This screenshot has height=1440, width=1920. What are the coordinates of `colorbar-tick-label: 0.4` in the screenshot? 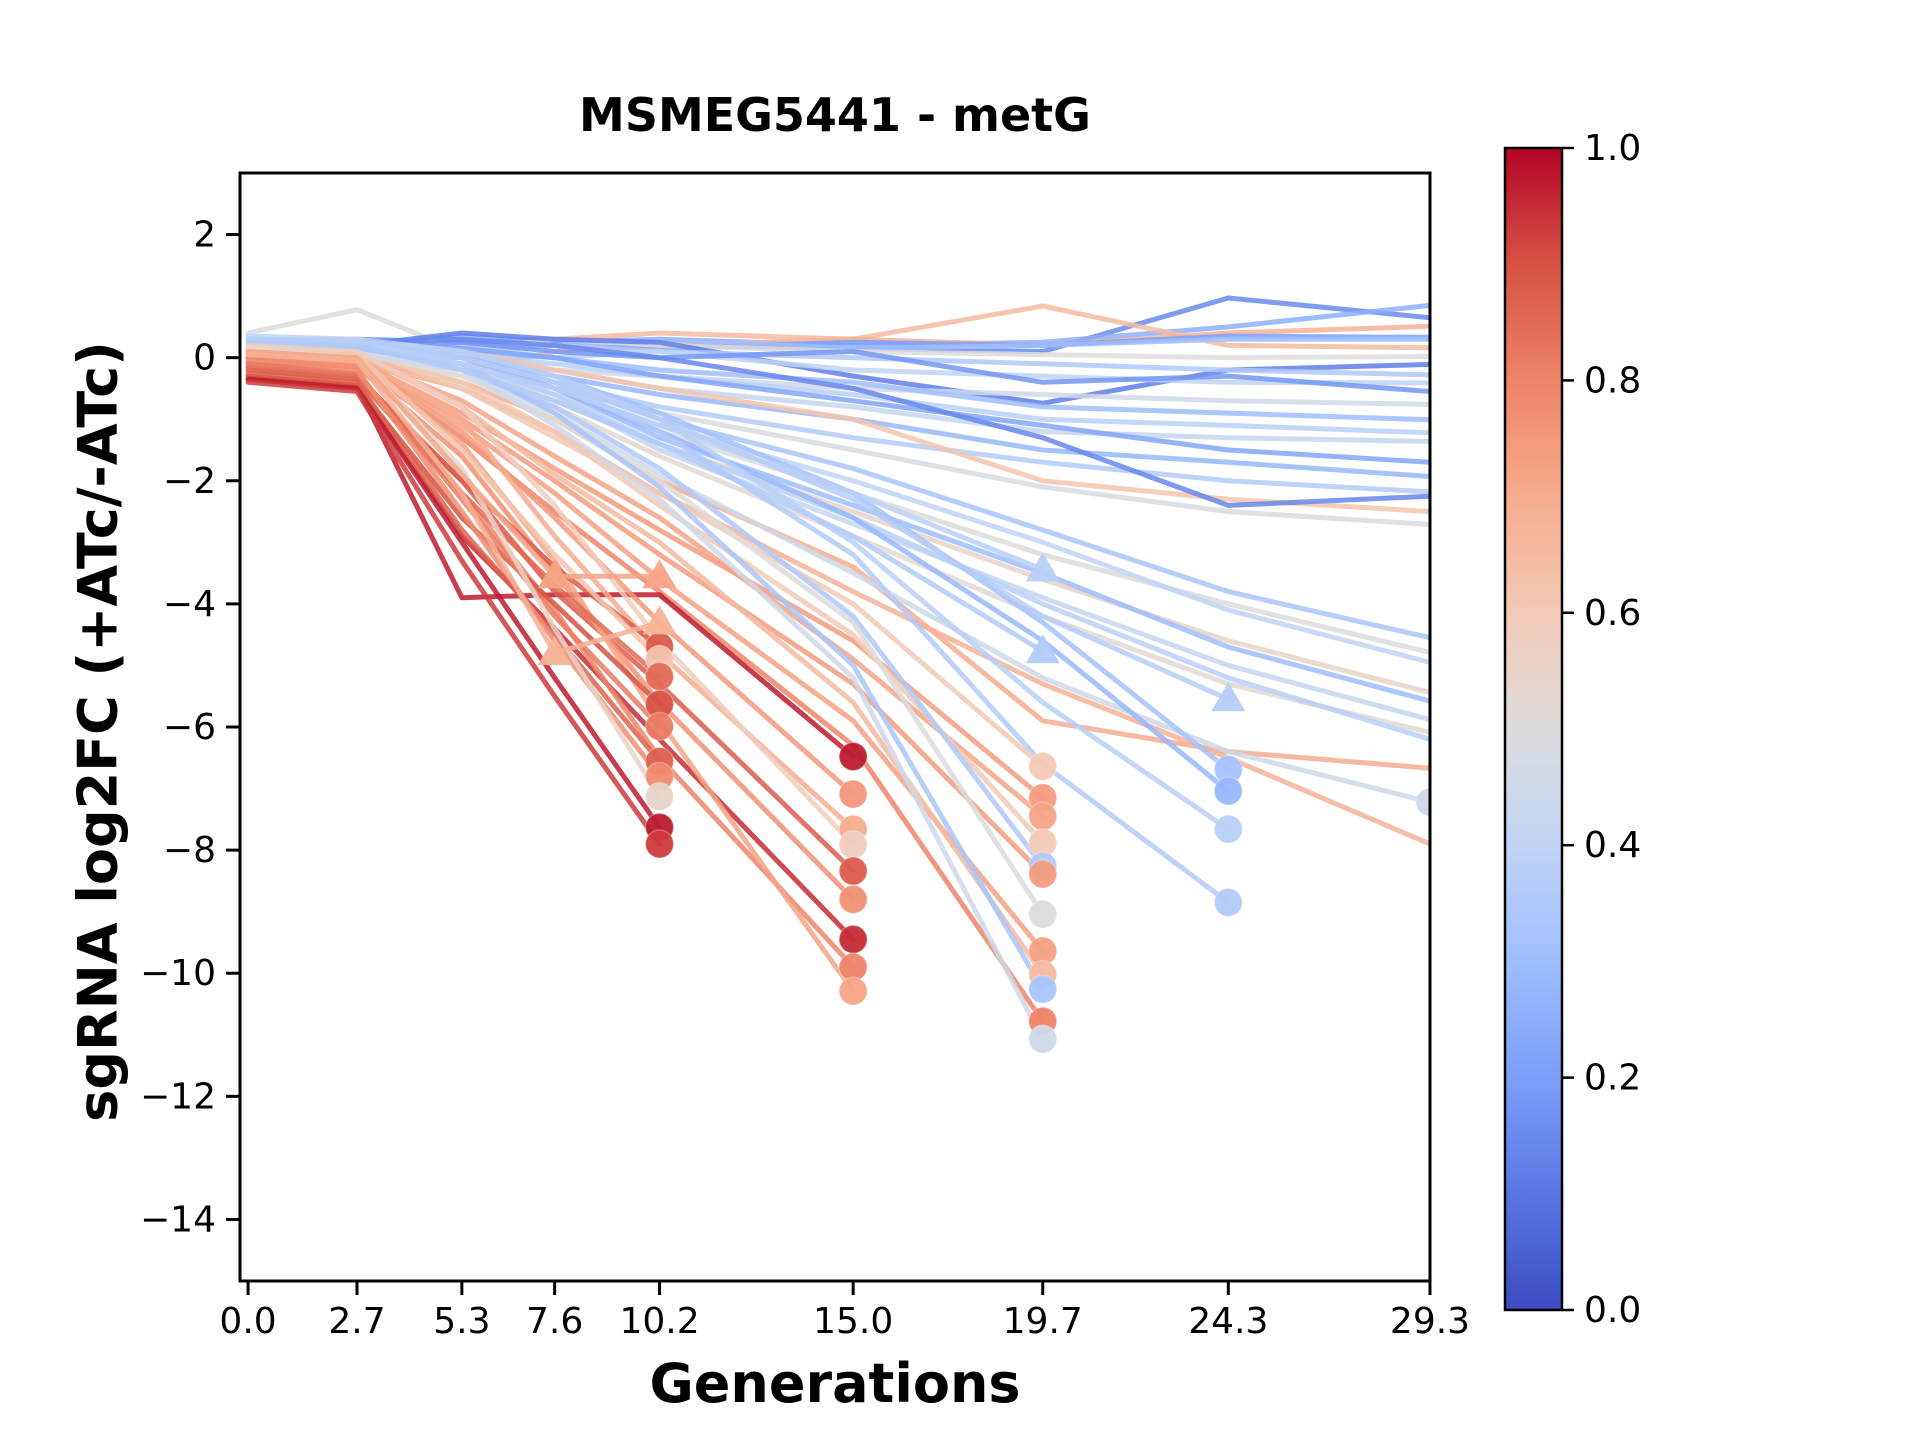 It's located at (1612, 845).